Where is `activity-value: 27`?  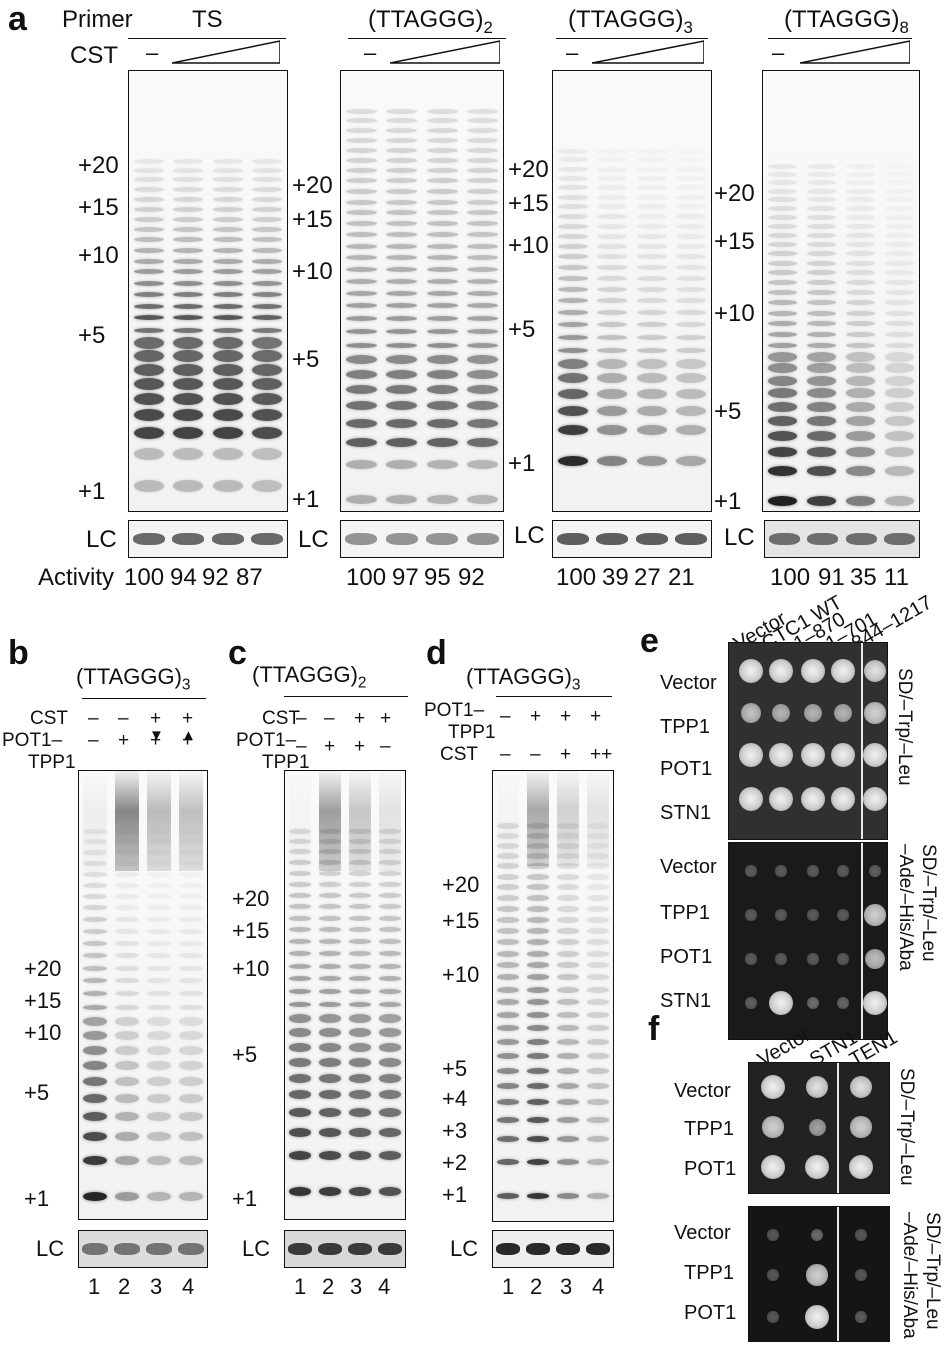 activity-value: 27 is located at coordinates (647, 577).